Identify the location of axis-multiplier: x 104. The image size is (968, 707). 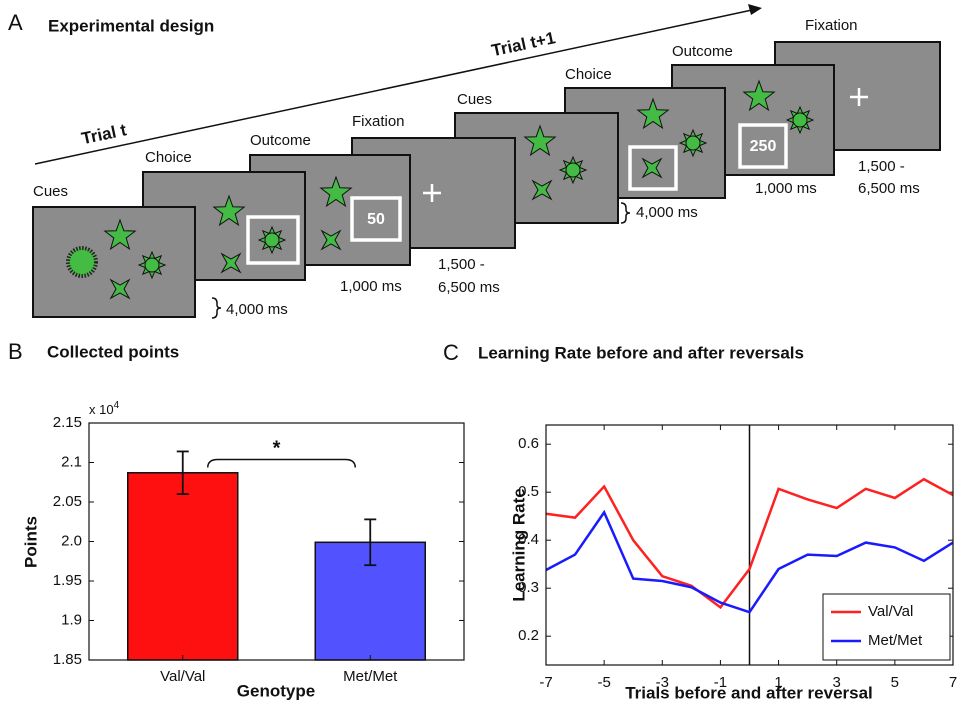
(104, 409).